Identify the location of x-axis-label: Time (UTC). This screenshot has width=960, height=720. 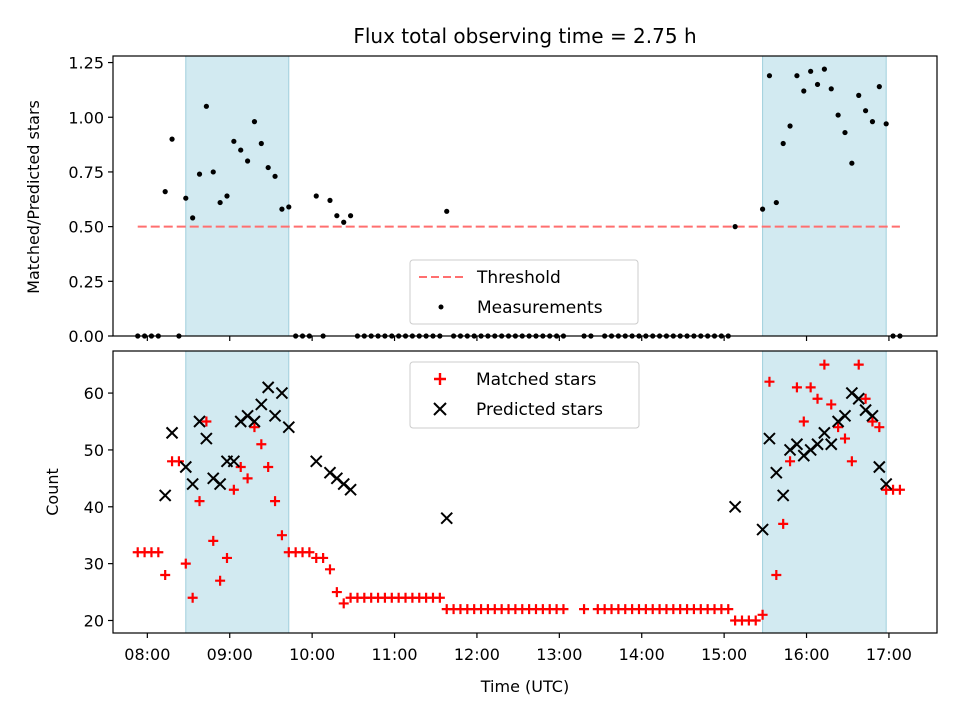
(524, 686).